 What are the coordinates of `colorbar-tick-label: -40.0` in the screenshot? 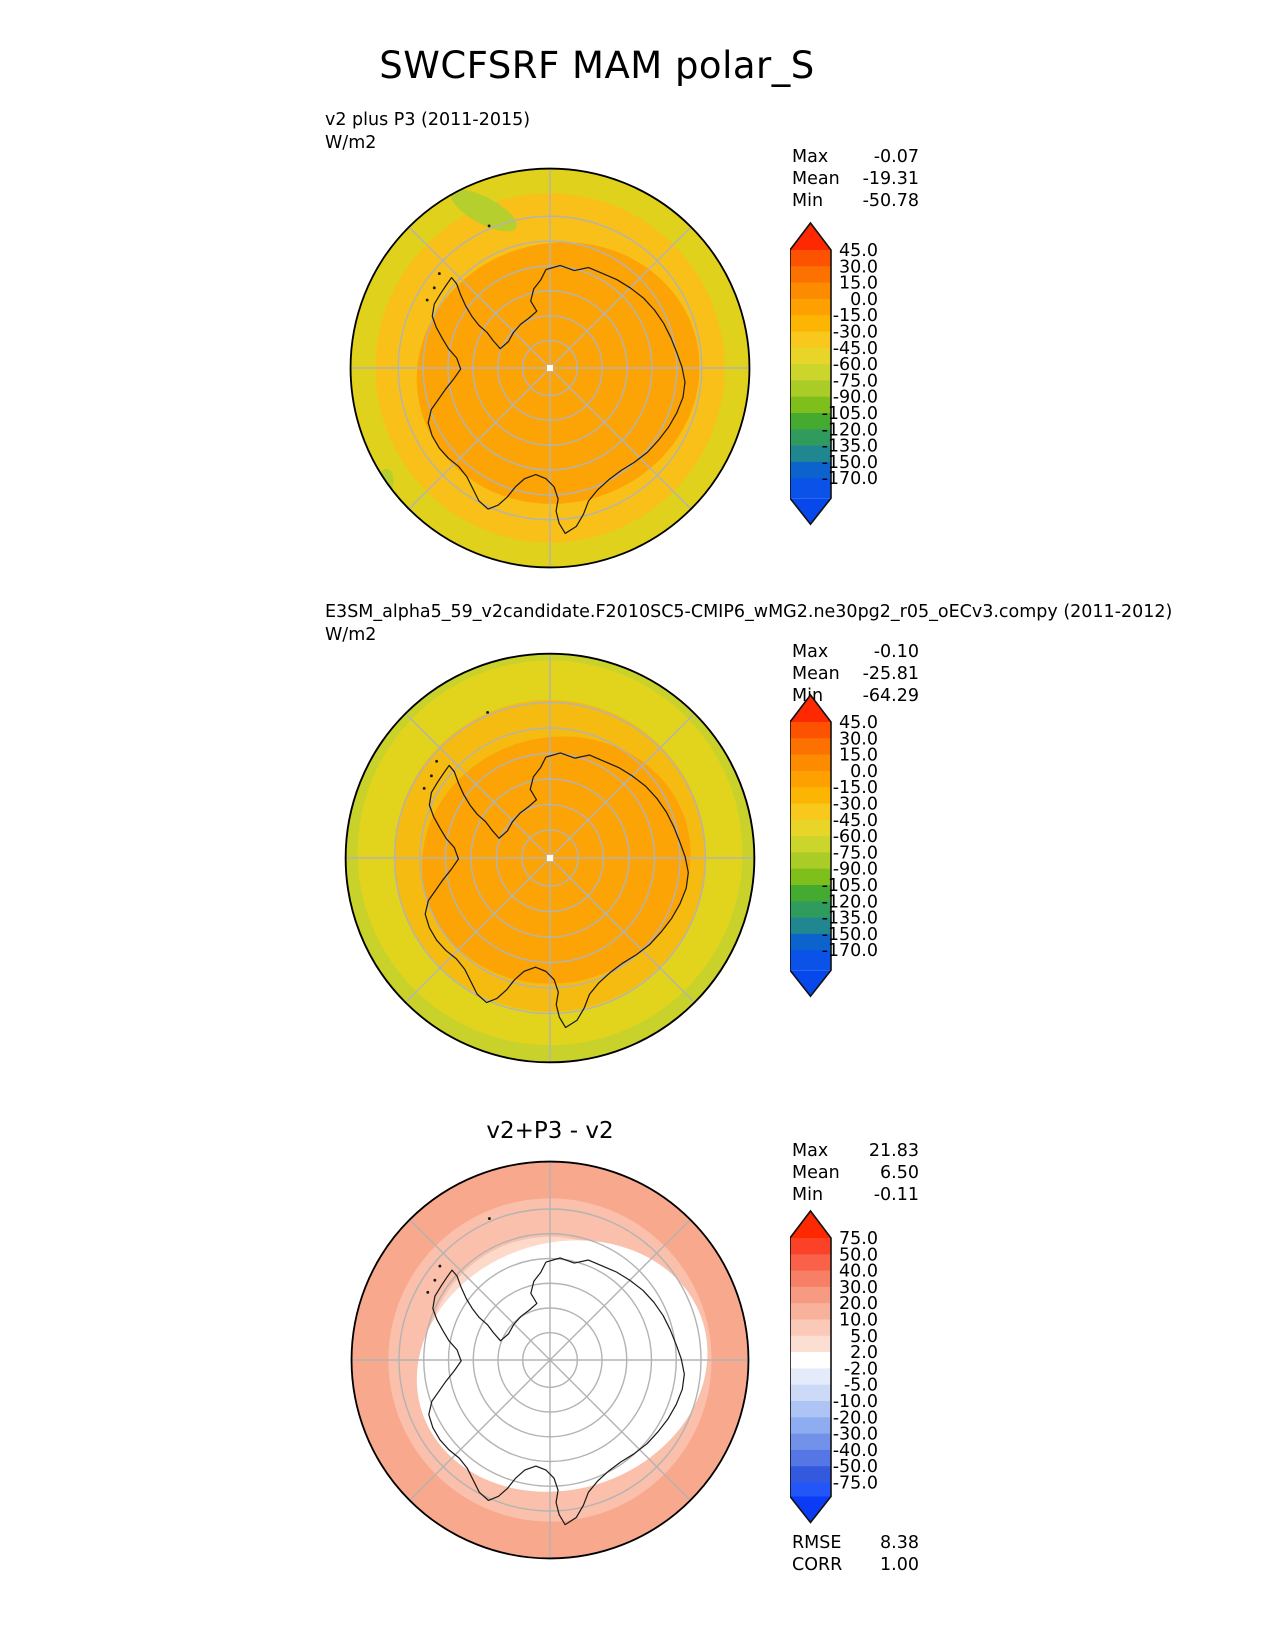 It's located at (855, 1451).